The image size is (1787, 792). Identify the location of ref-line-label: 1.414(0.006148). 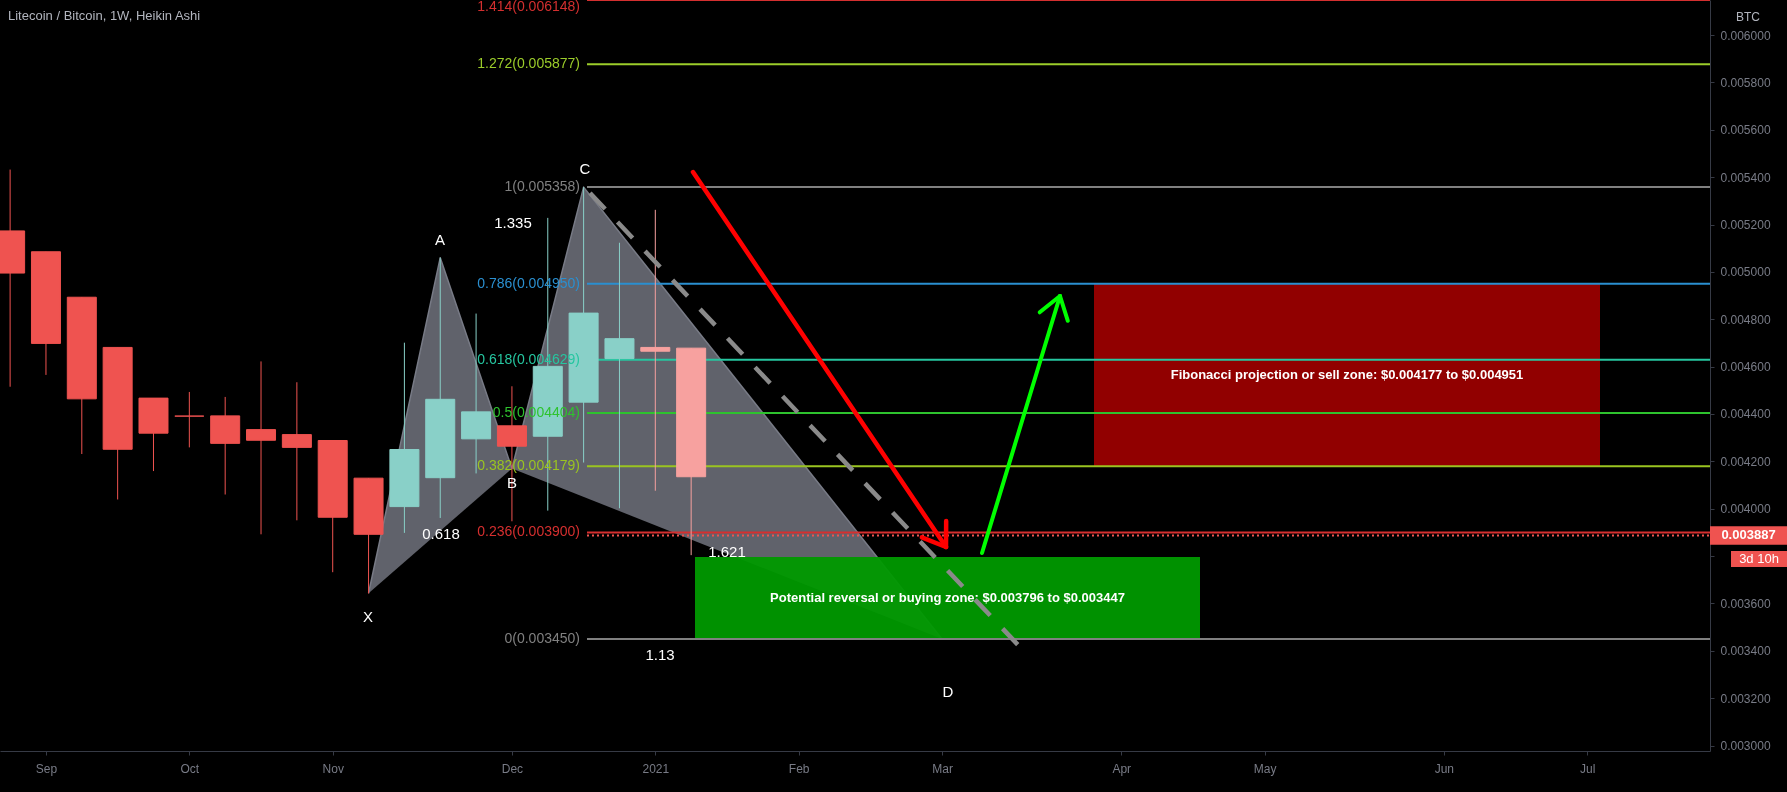
(528, 7).